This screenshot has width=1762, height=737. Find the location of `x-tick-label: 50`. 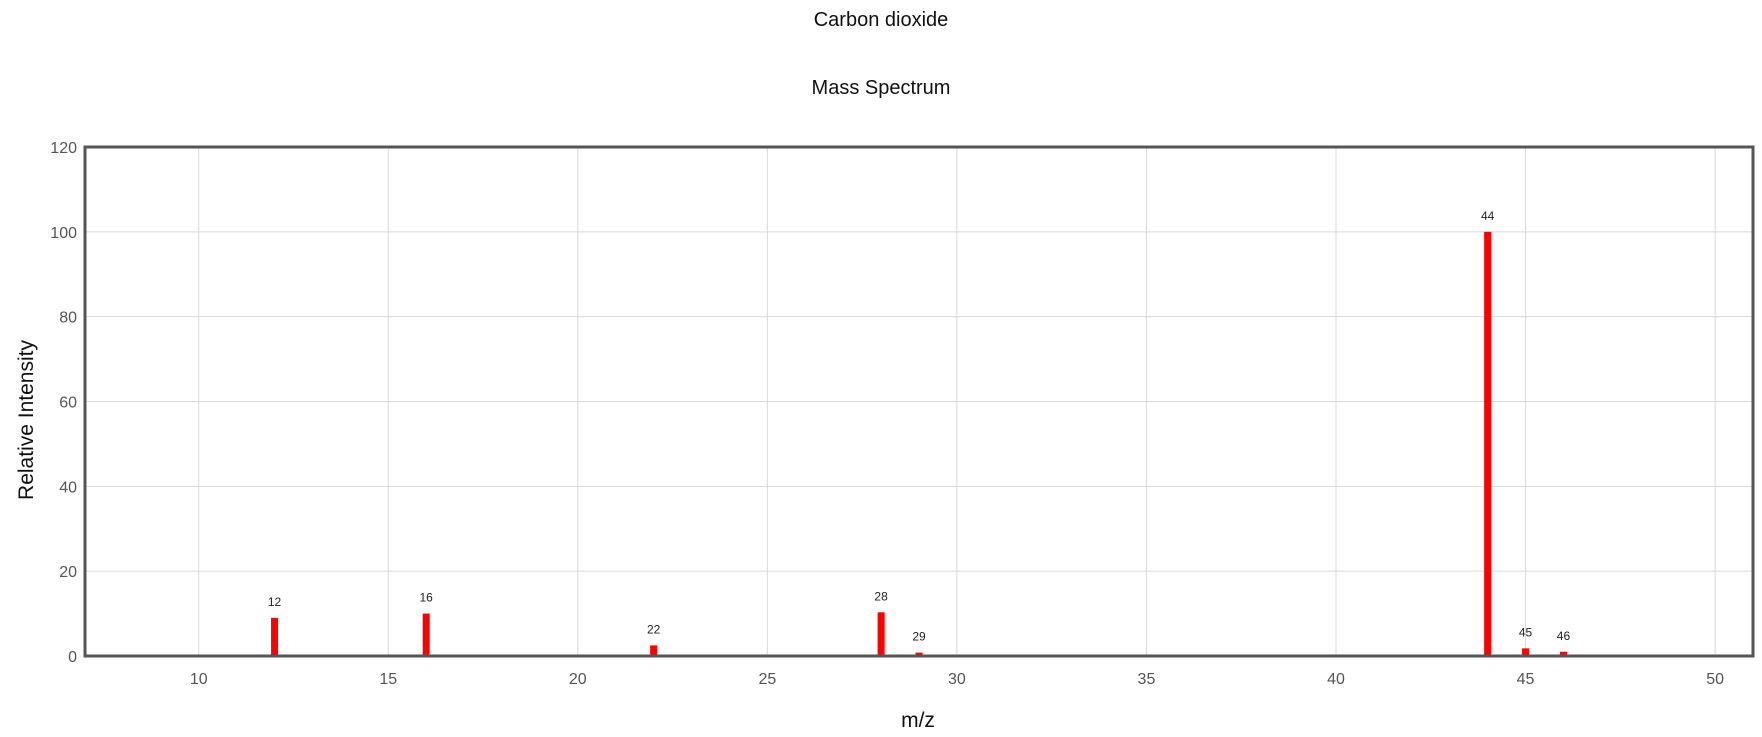

x-tick-label: 50 is located at coordinates (1715, 679).